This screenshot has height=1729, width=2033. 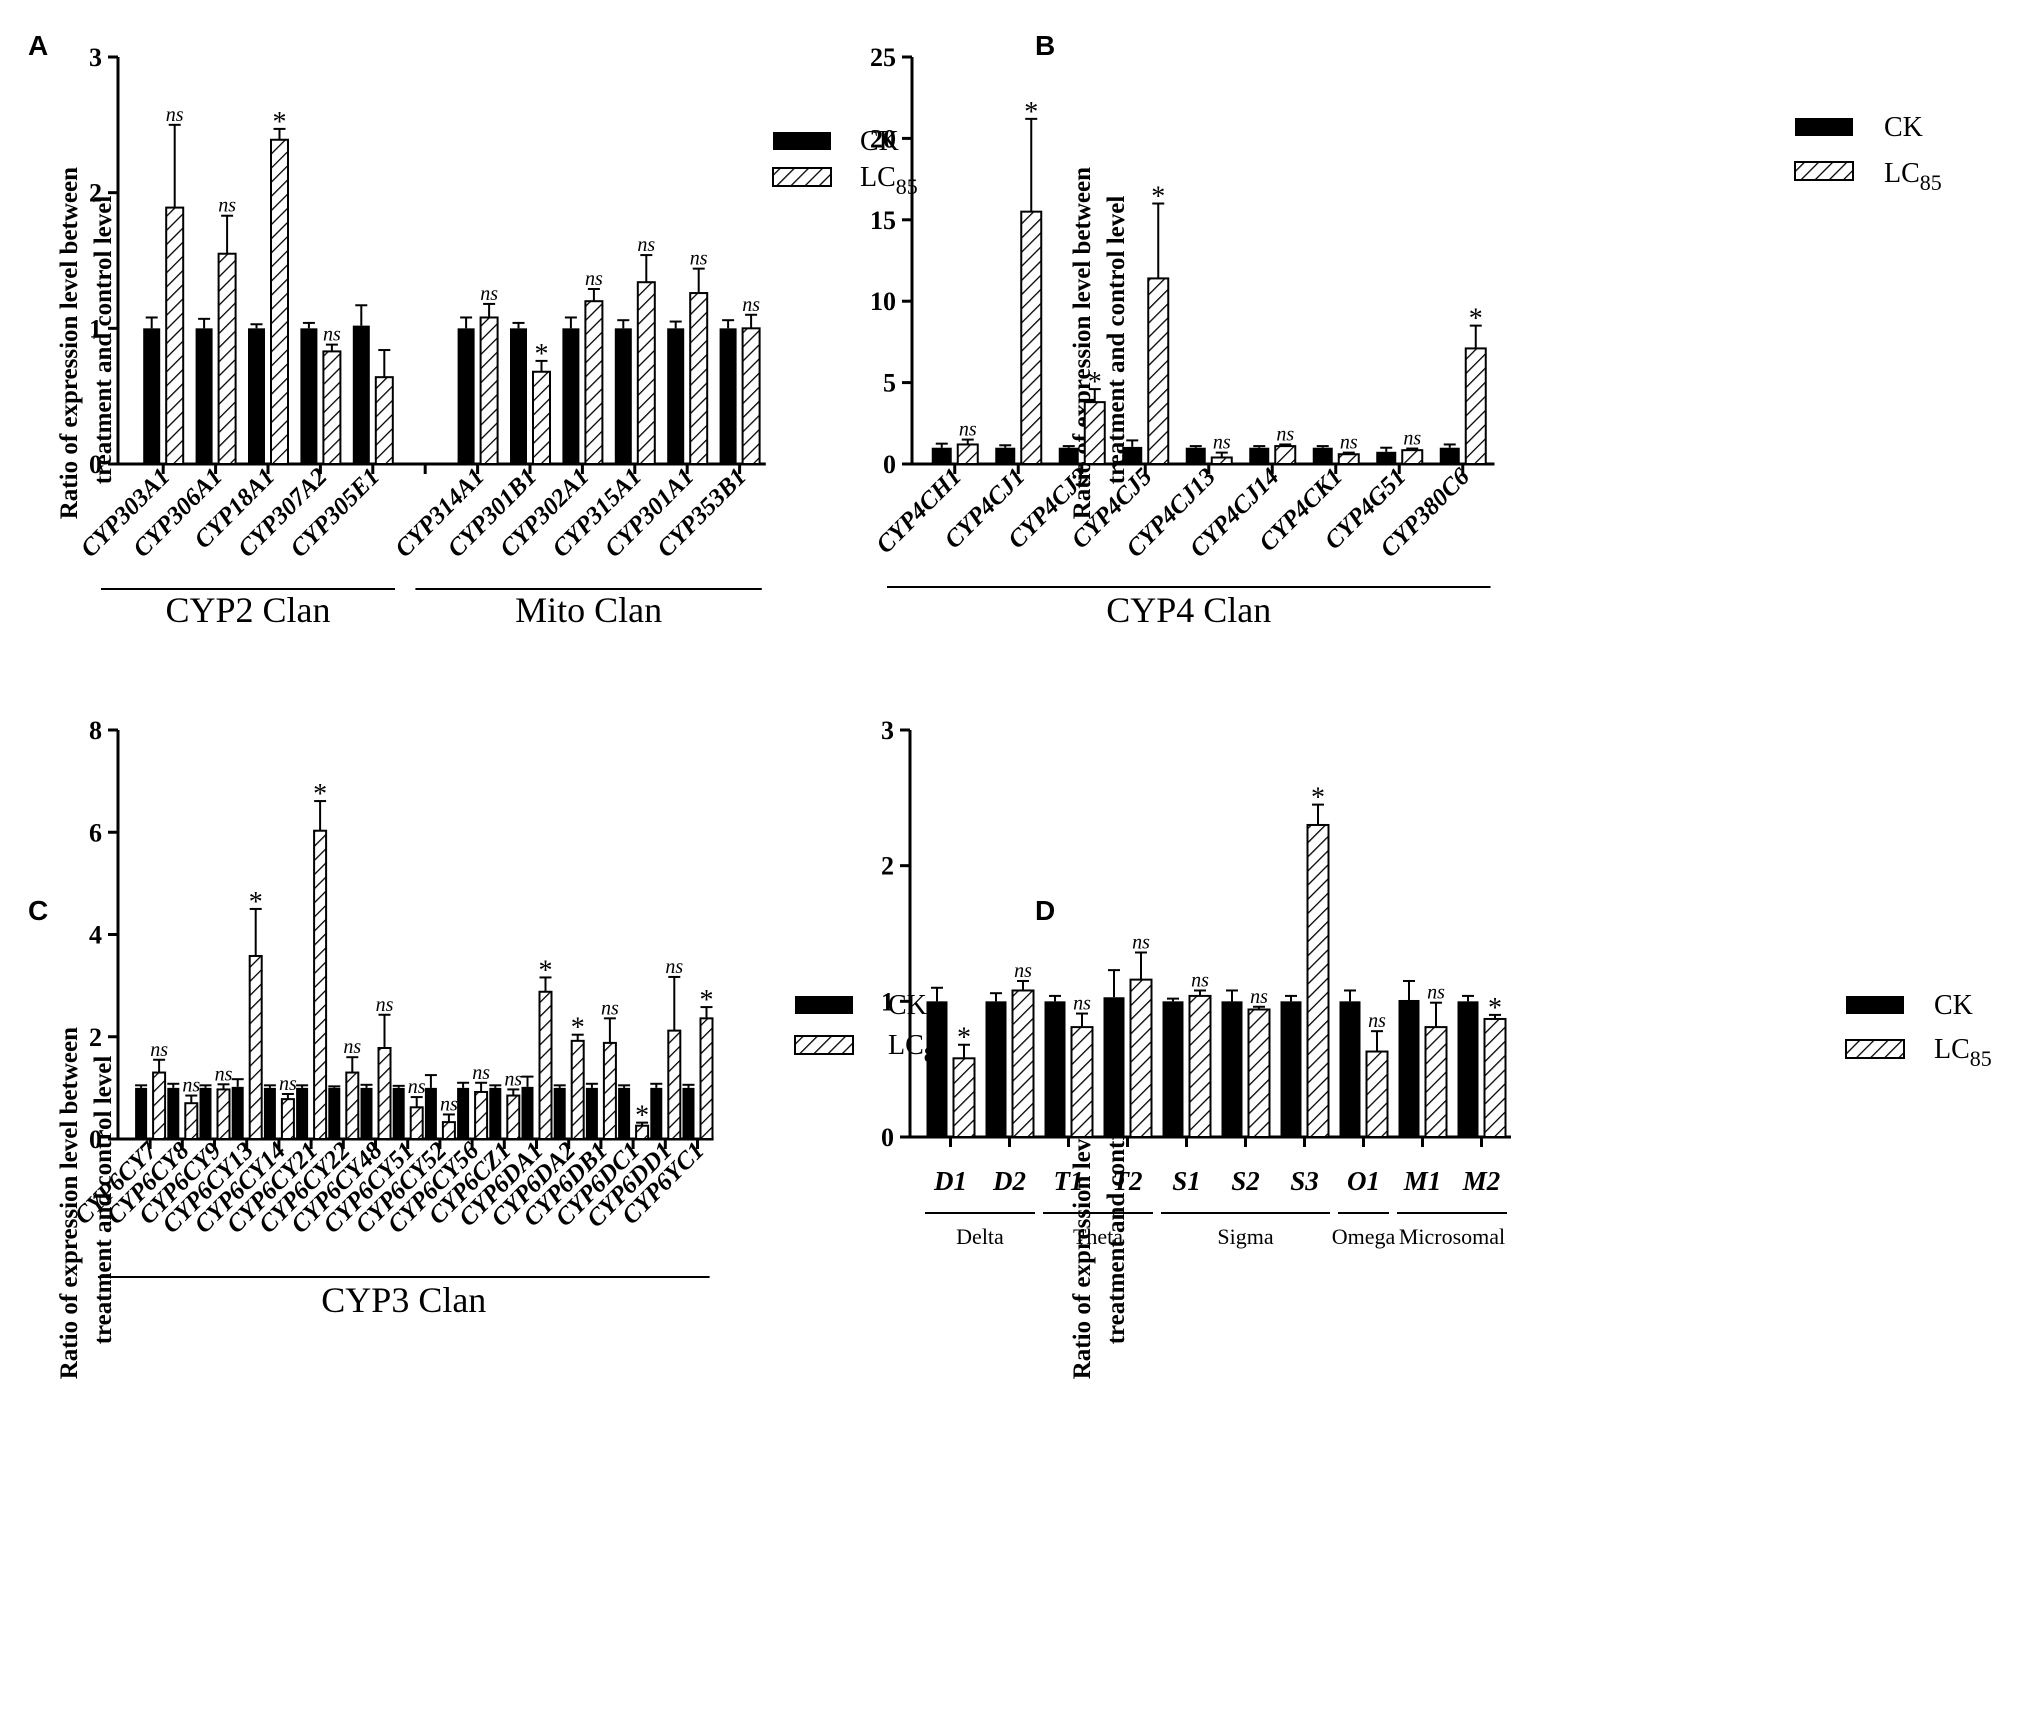 What do you see at coordinates (1232, 1069) in the screenshot?
I see `bar-ck-S2` at bounding box center [1232, 1069].